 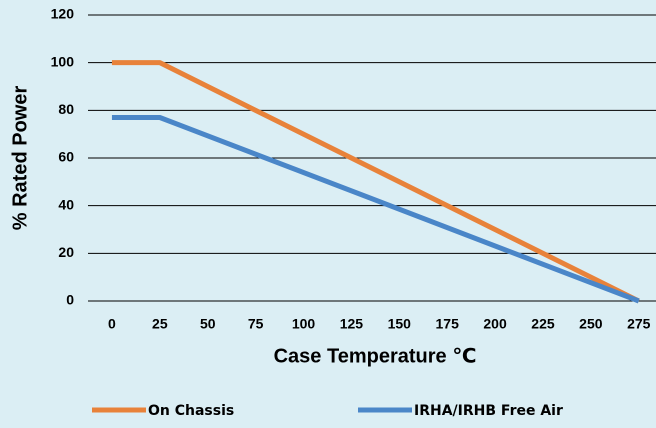 I want to click on x-tick-label: 225, so click(x=543, y=324).